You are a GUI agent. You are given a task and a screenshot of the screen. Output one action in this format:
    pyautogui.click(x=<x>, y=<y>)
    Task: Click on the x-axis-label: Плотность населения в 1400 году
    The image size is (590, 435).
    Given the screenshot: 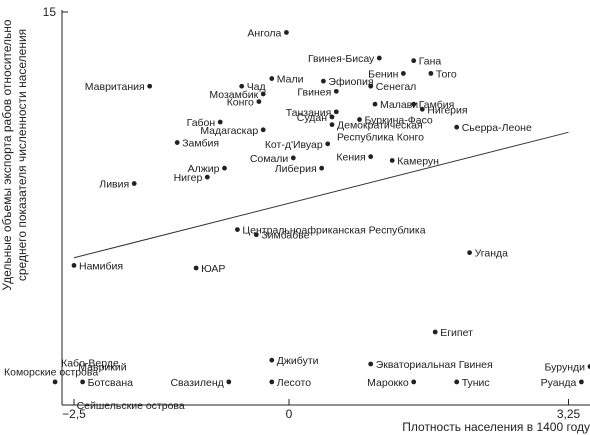 What is the action you would take?
    pyautogui.click(x=496, y=427)
    